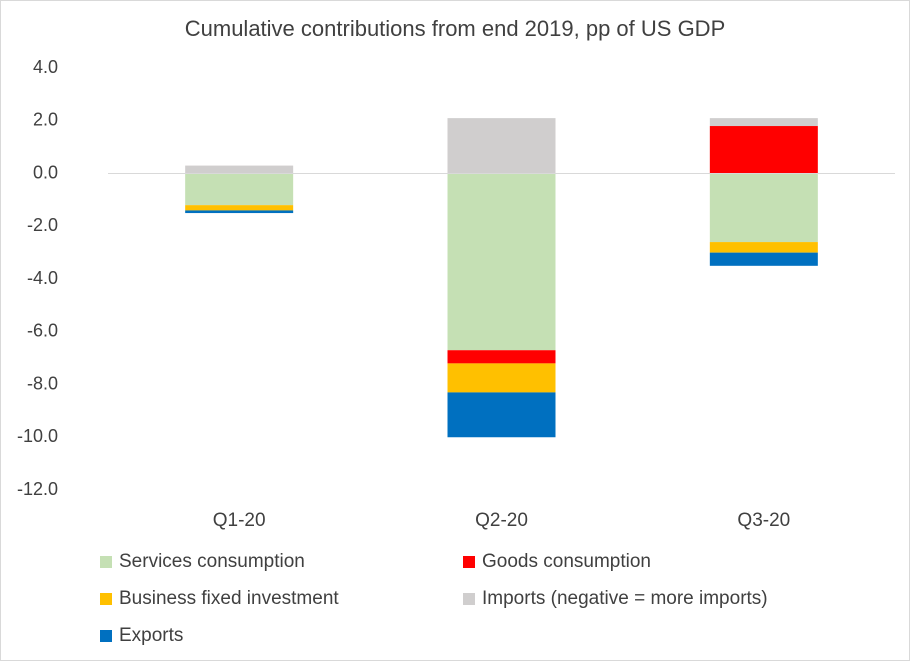  I want to click on legend-label: Services consumption, so click(212, 561).